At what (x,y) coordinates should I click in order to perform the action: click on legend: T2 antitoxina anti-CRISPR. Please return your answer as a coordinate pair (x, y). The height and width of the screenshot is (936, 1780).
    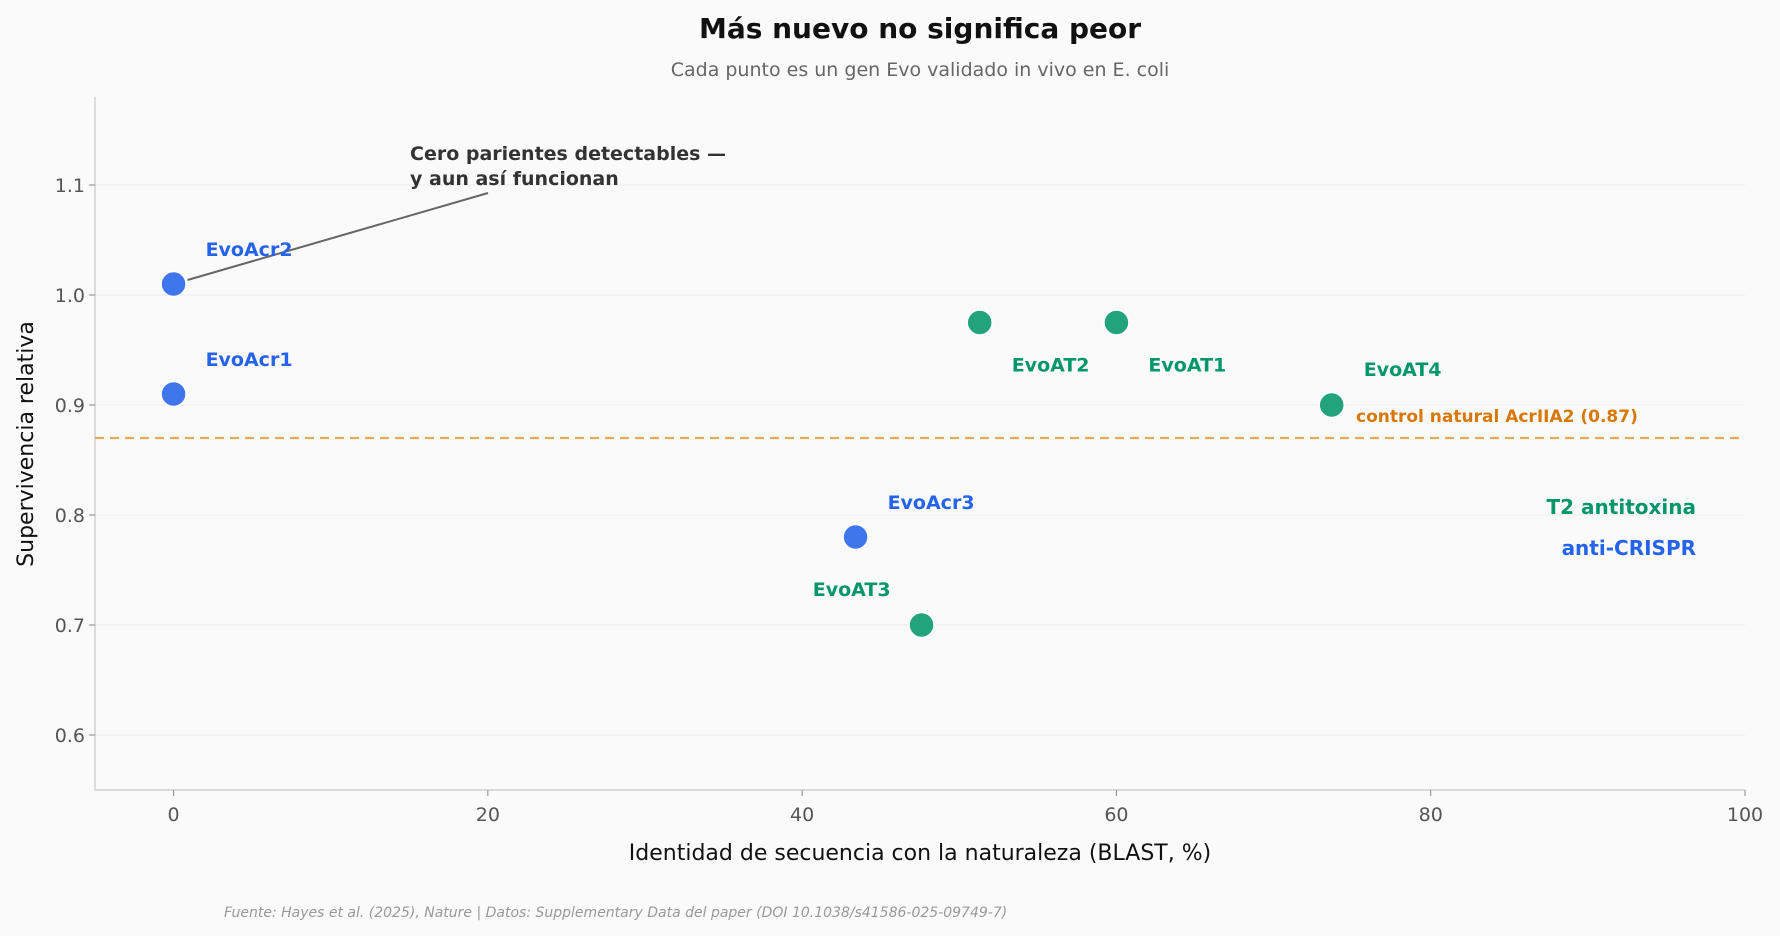
    Looking at the image, I should click on (1621, 527).